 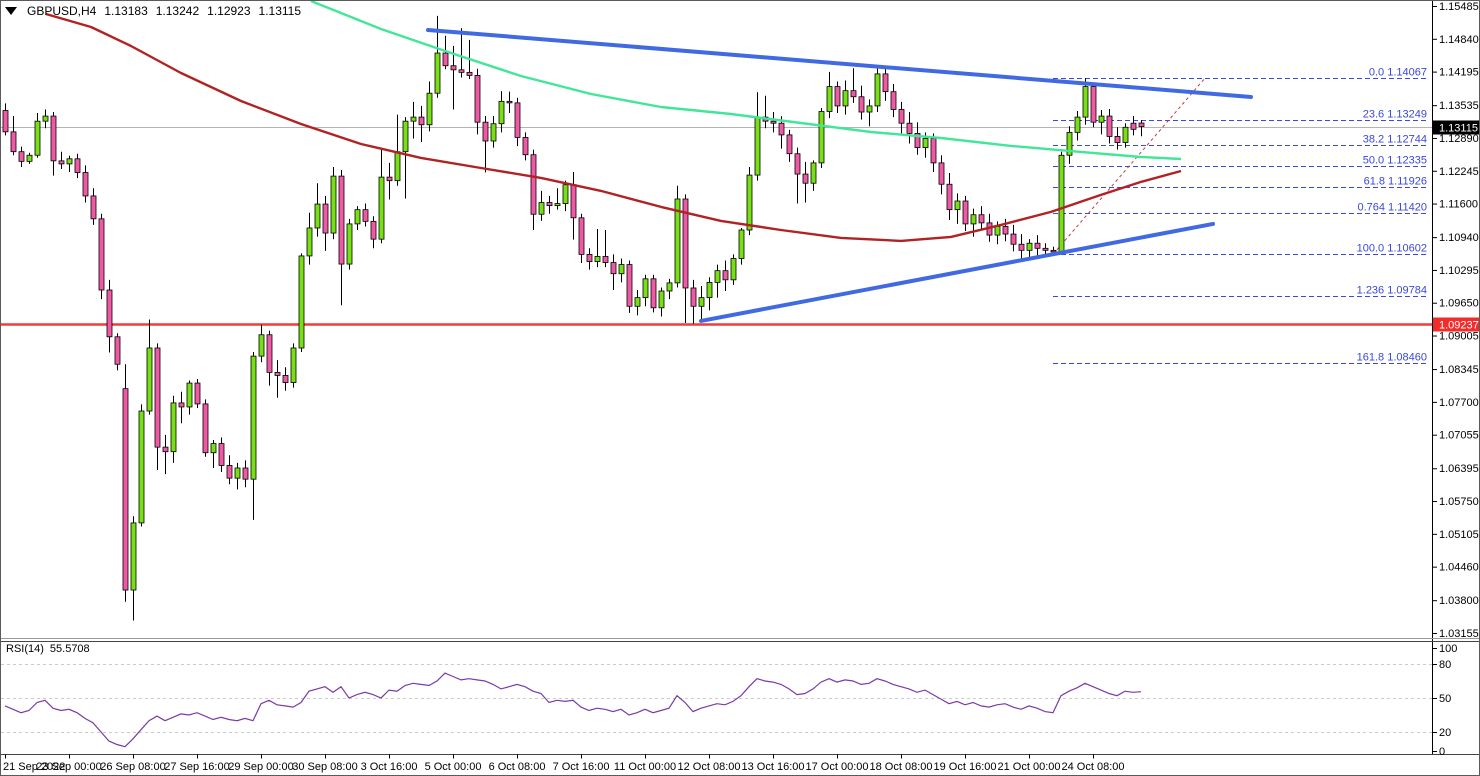 What do you see at coordinates (1459, 568) in the screenshot?
I see `price-tick-label: 1.04460` at bounding box center [1459, 568].